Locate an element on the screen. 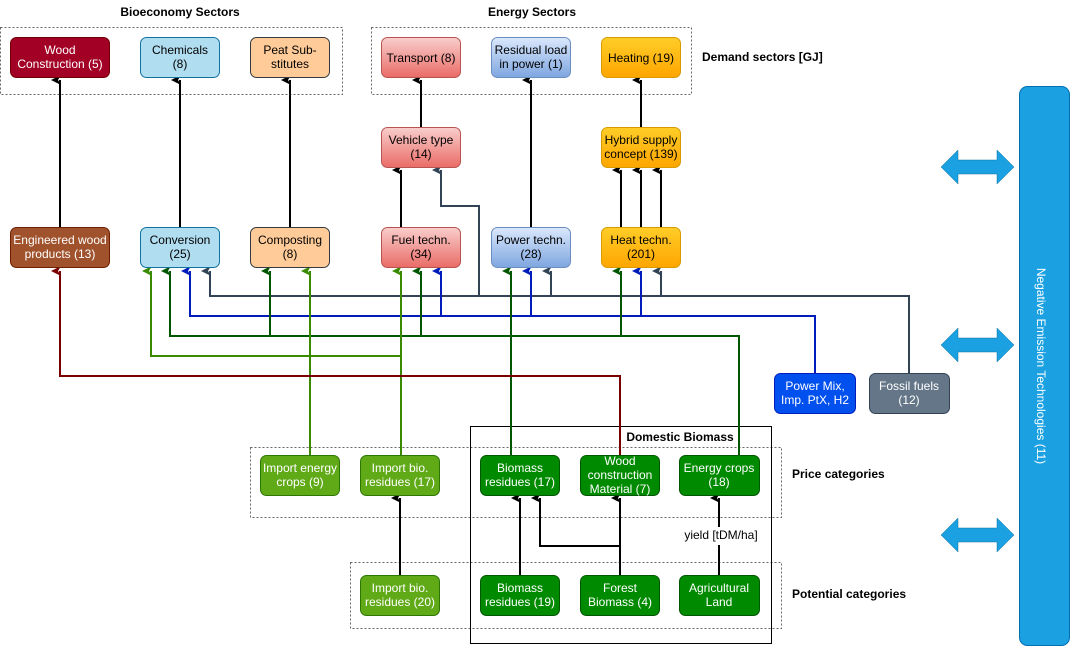 This screenshot has height=648, width=1072. node-transport: Transport (8) is located at coordinates (421, 57).